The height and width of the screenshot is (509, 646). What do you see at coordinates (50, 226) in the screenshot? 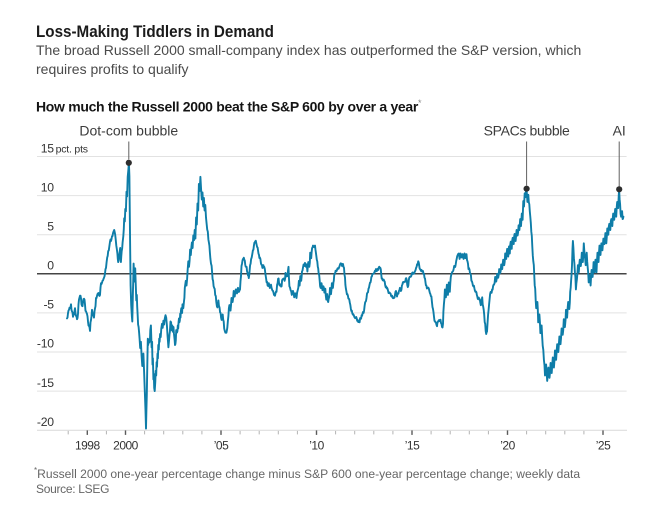
I see `svg-text: 5` at bounding box center [50, 226].